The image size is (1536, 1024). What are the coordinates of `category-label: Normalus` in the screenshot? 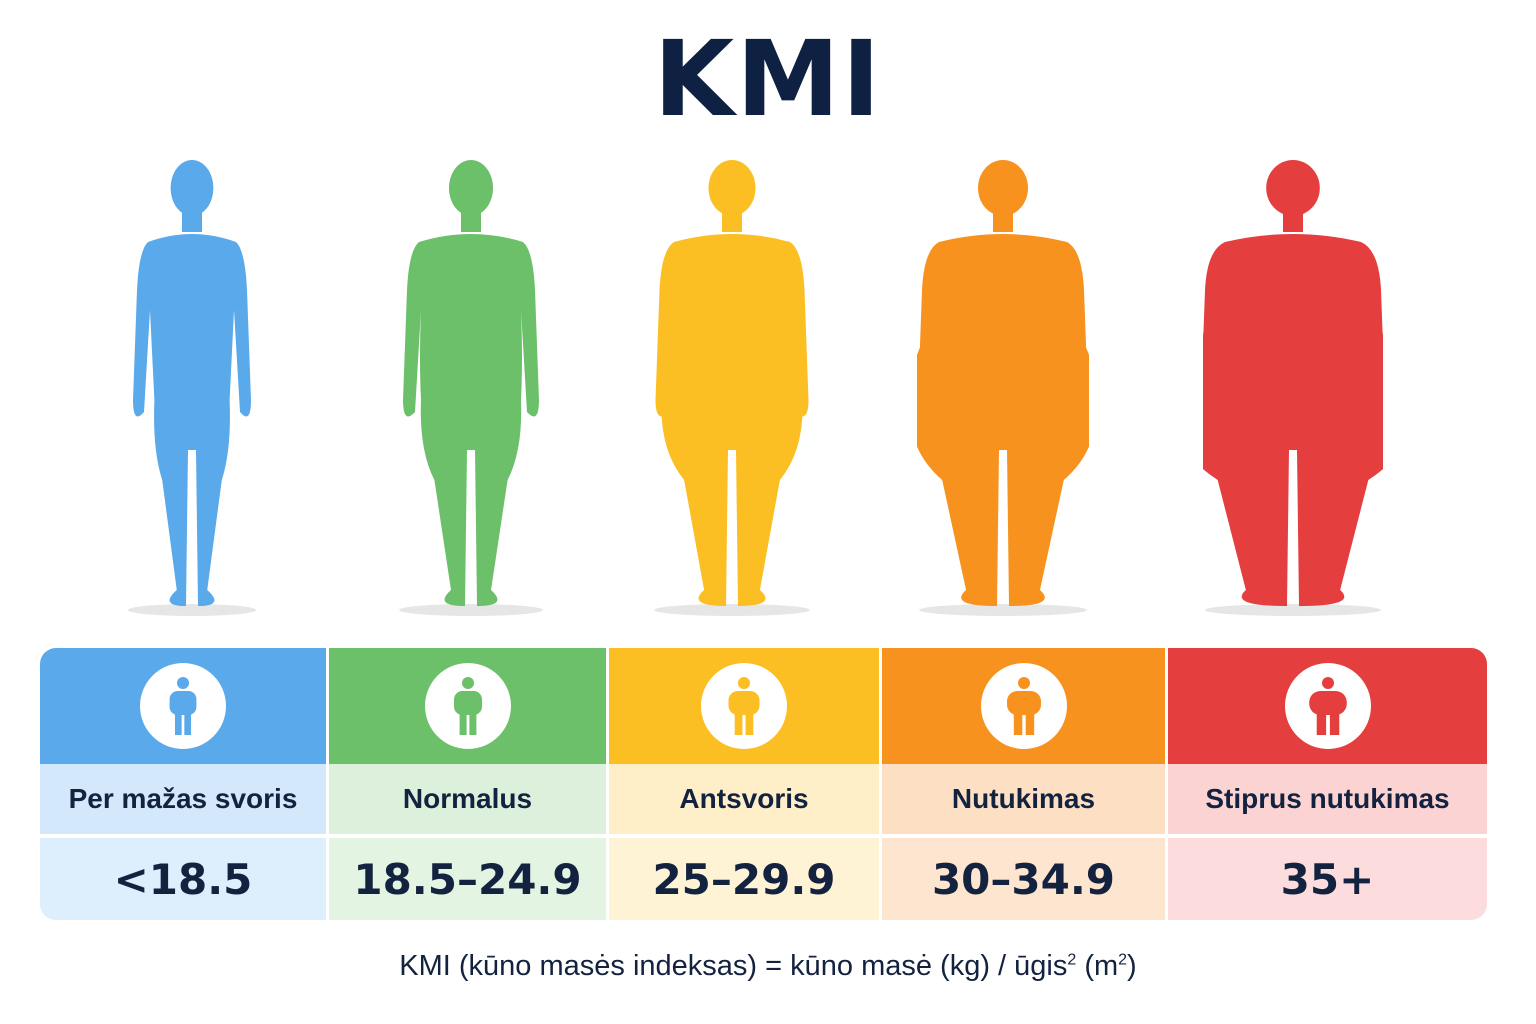 It's located at (467, 801).